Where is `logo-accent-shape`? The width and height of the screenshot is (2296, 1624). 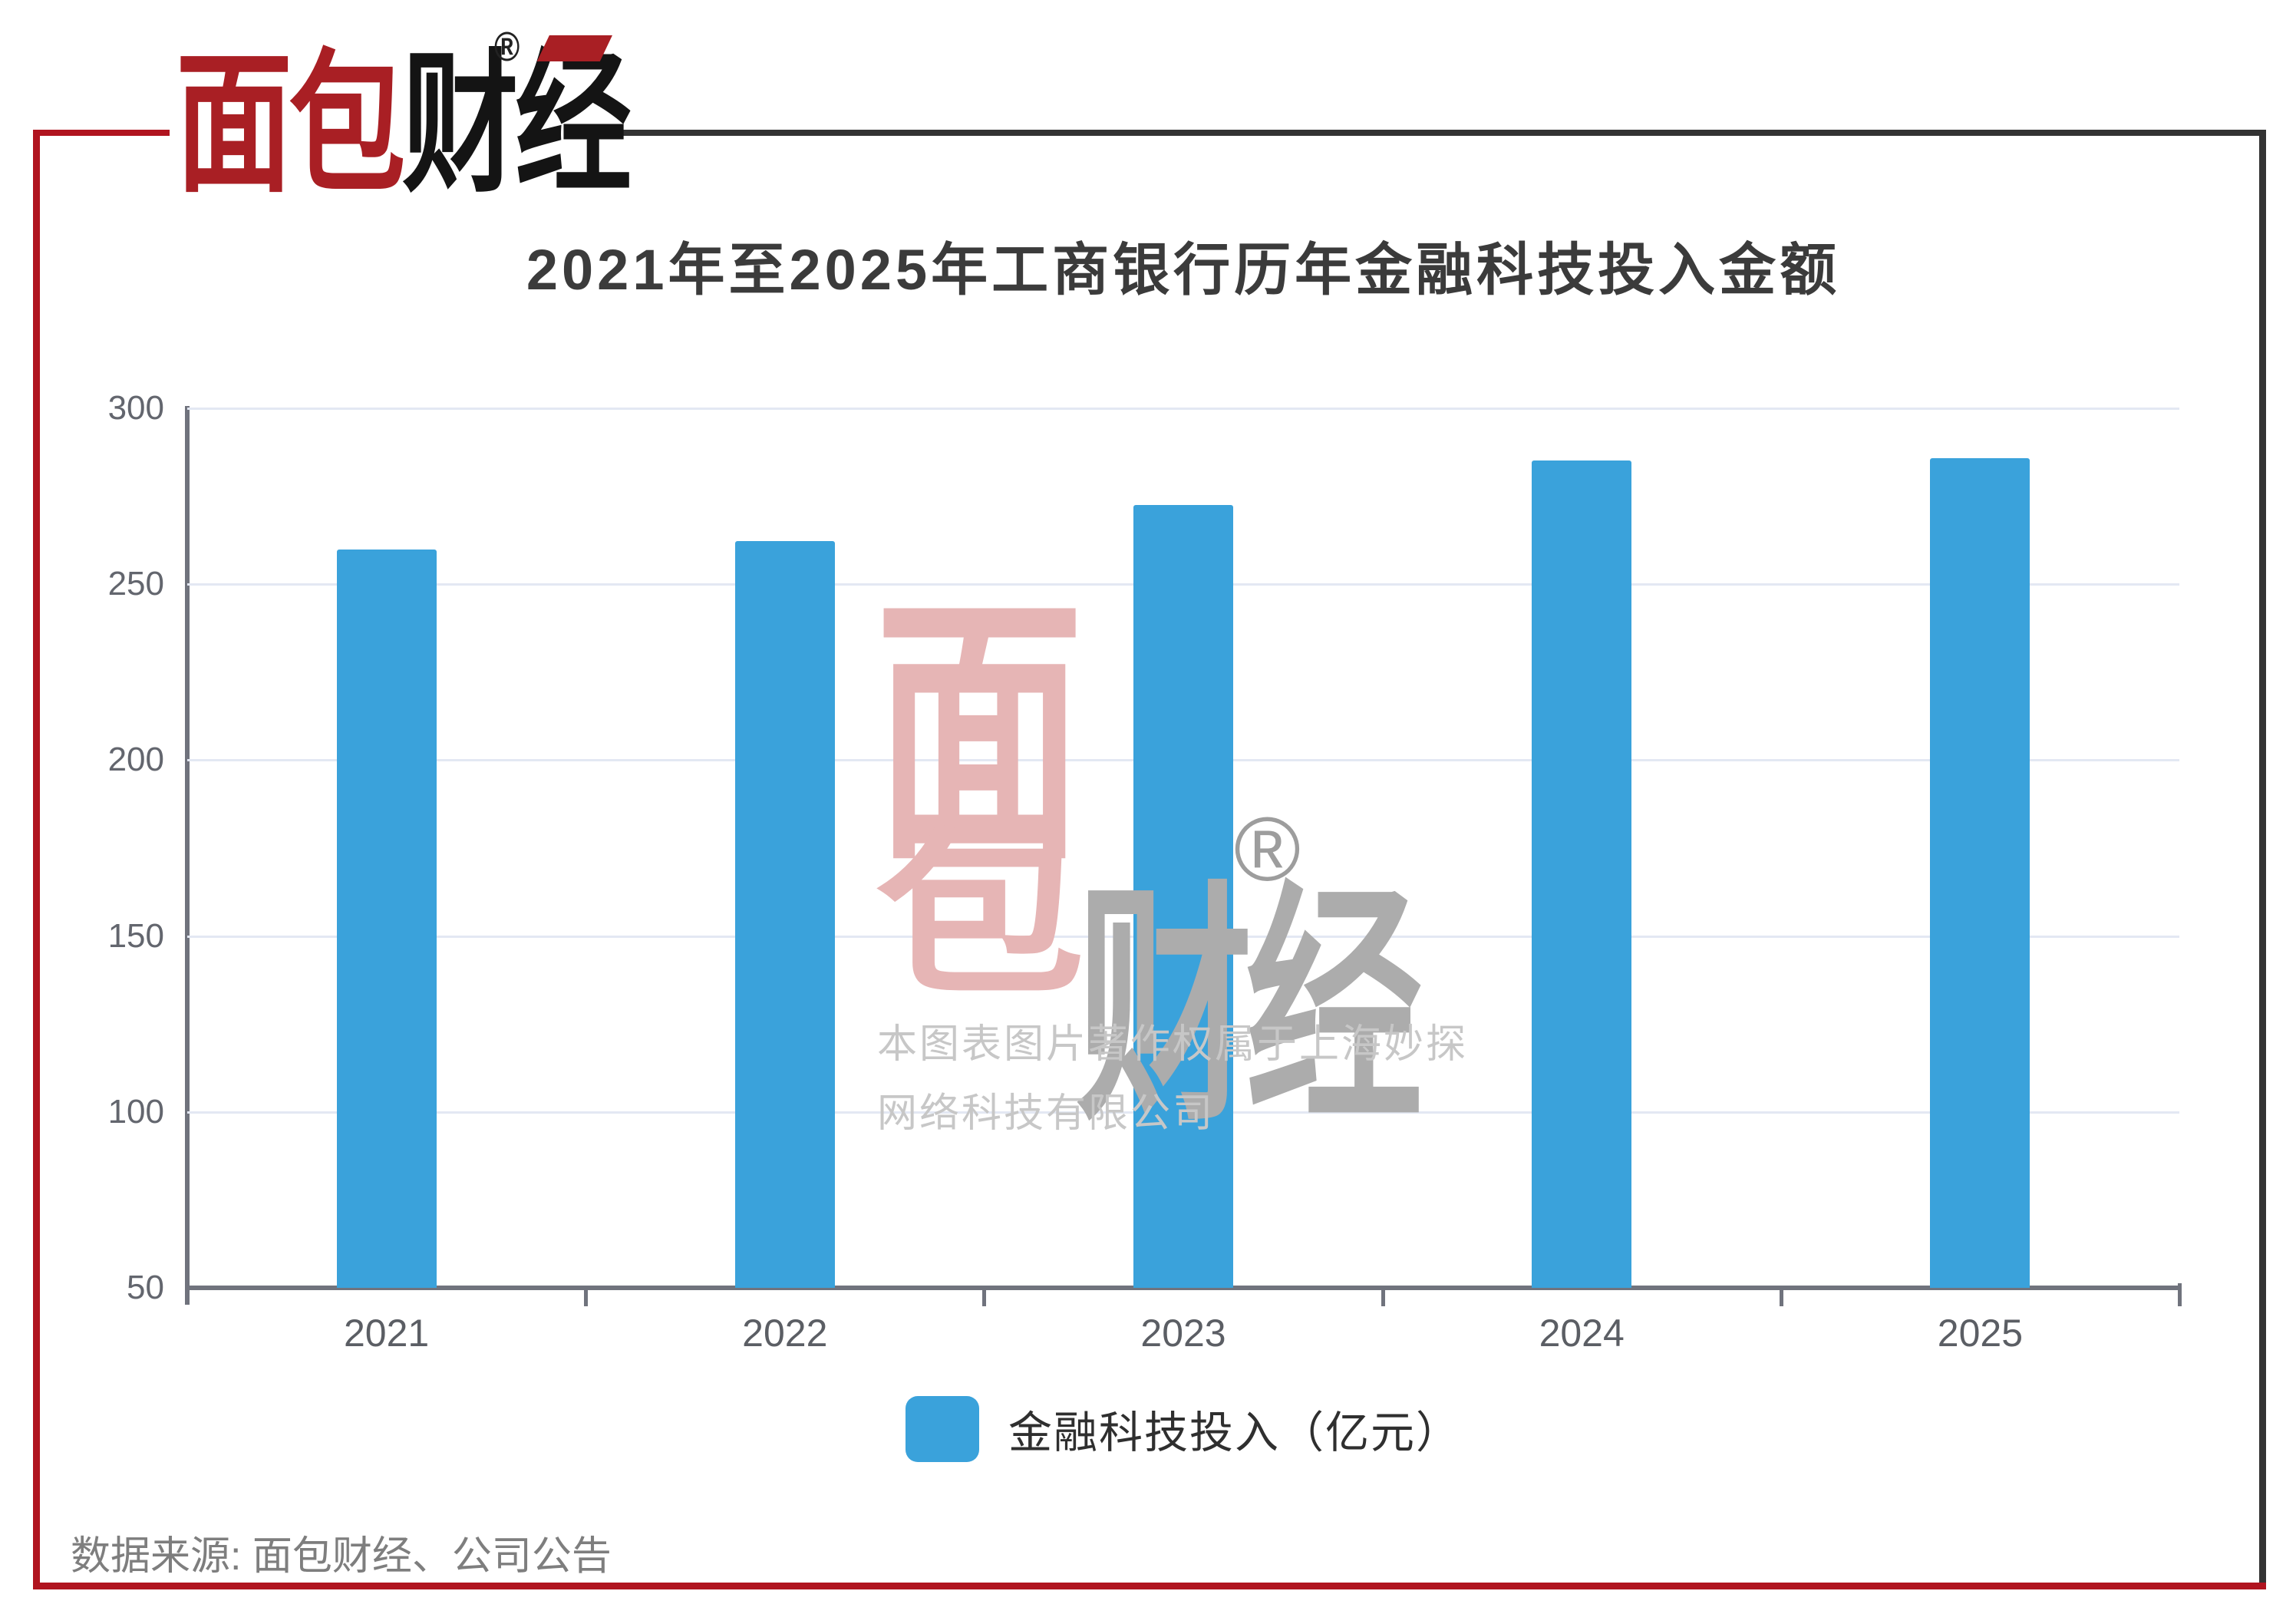
logo-accent-shape is located at coordinates (574, 48).